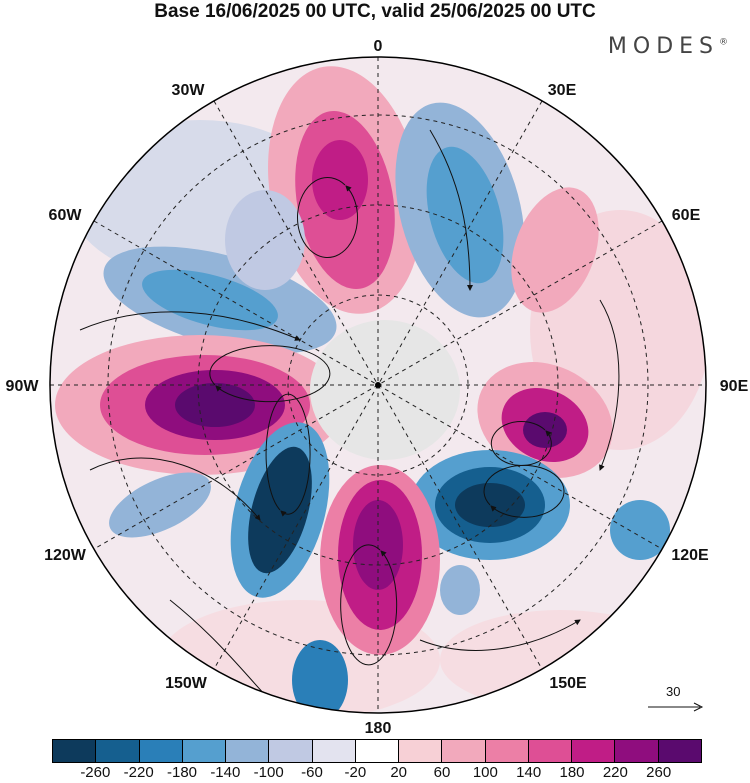 The width and height of the screenshot is (750, 783). Describe the element at coordinates (378, 728) in the screenshot. I see `lon-label-180: 180` at that location.